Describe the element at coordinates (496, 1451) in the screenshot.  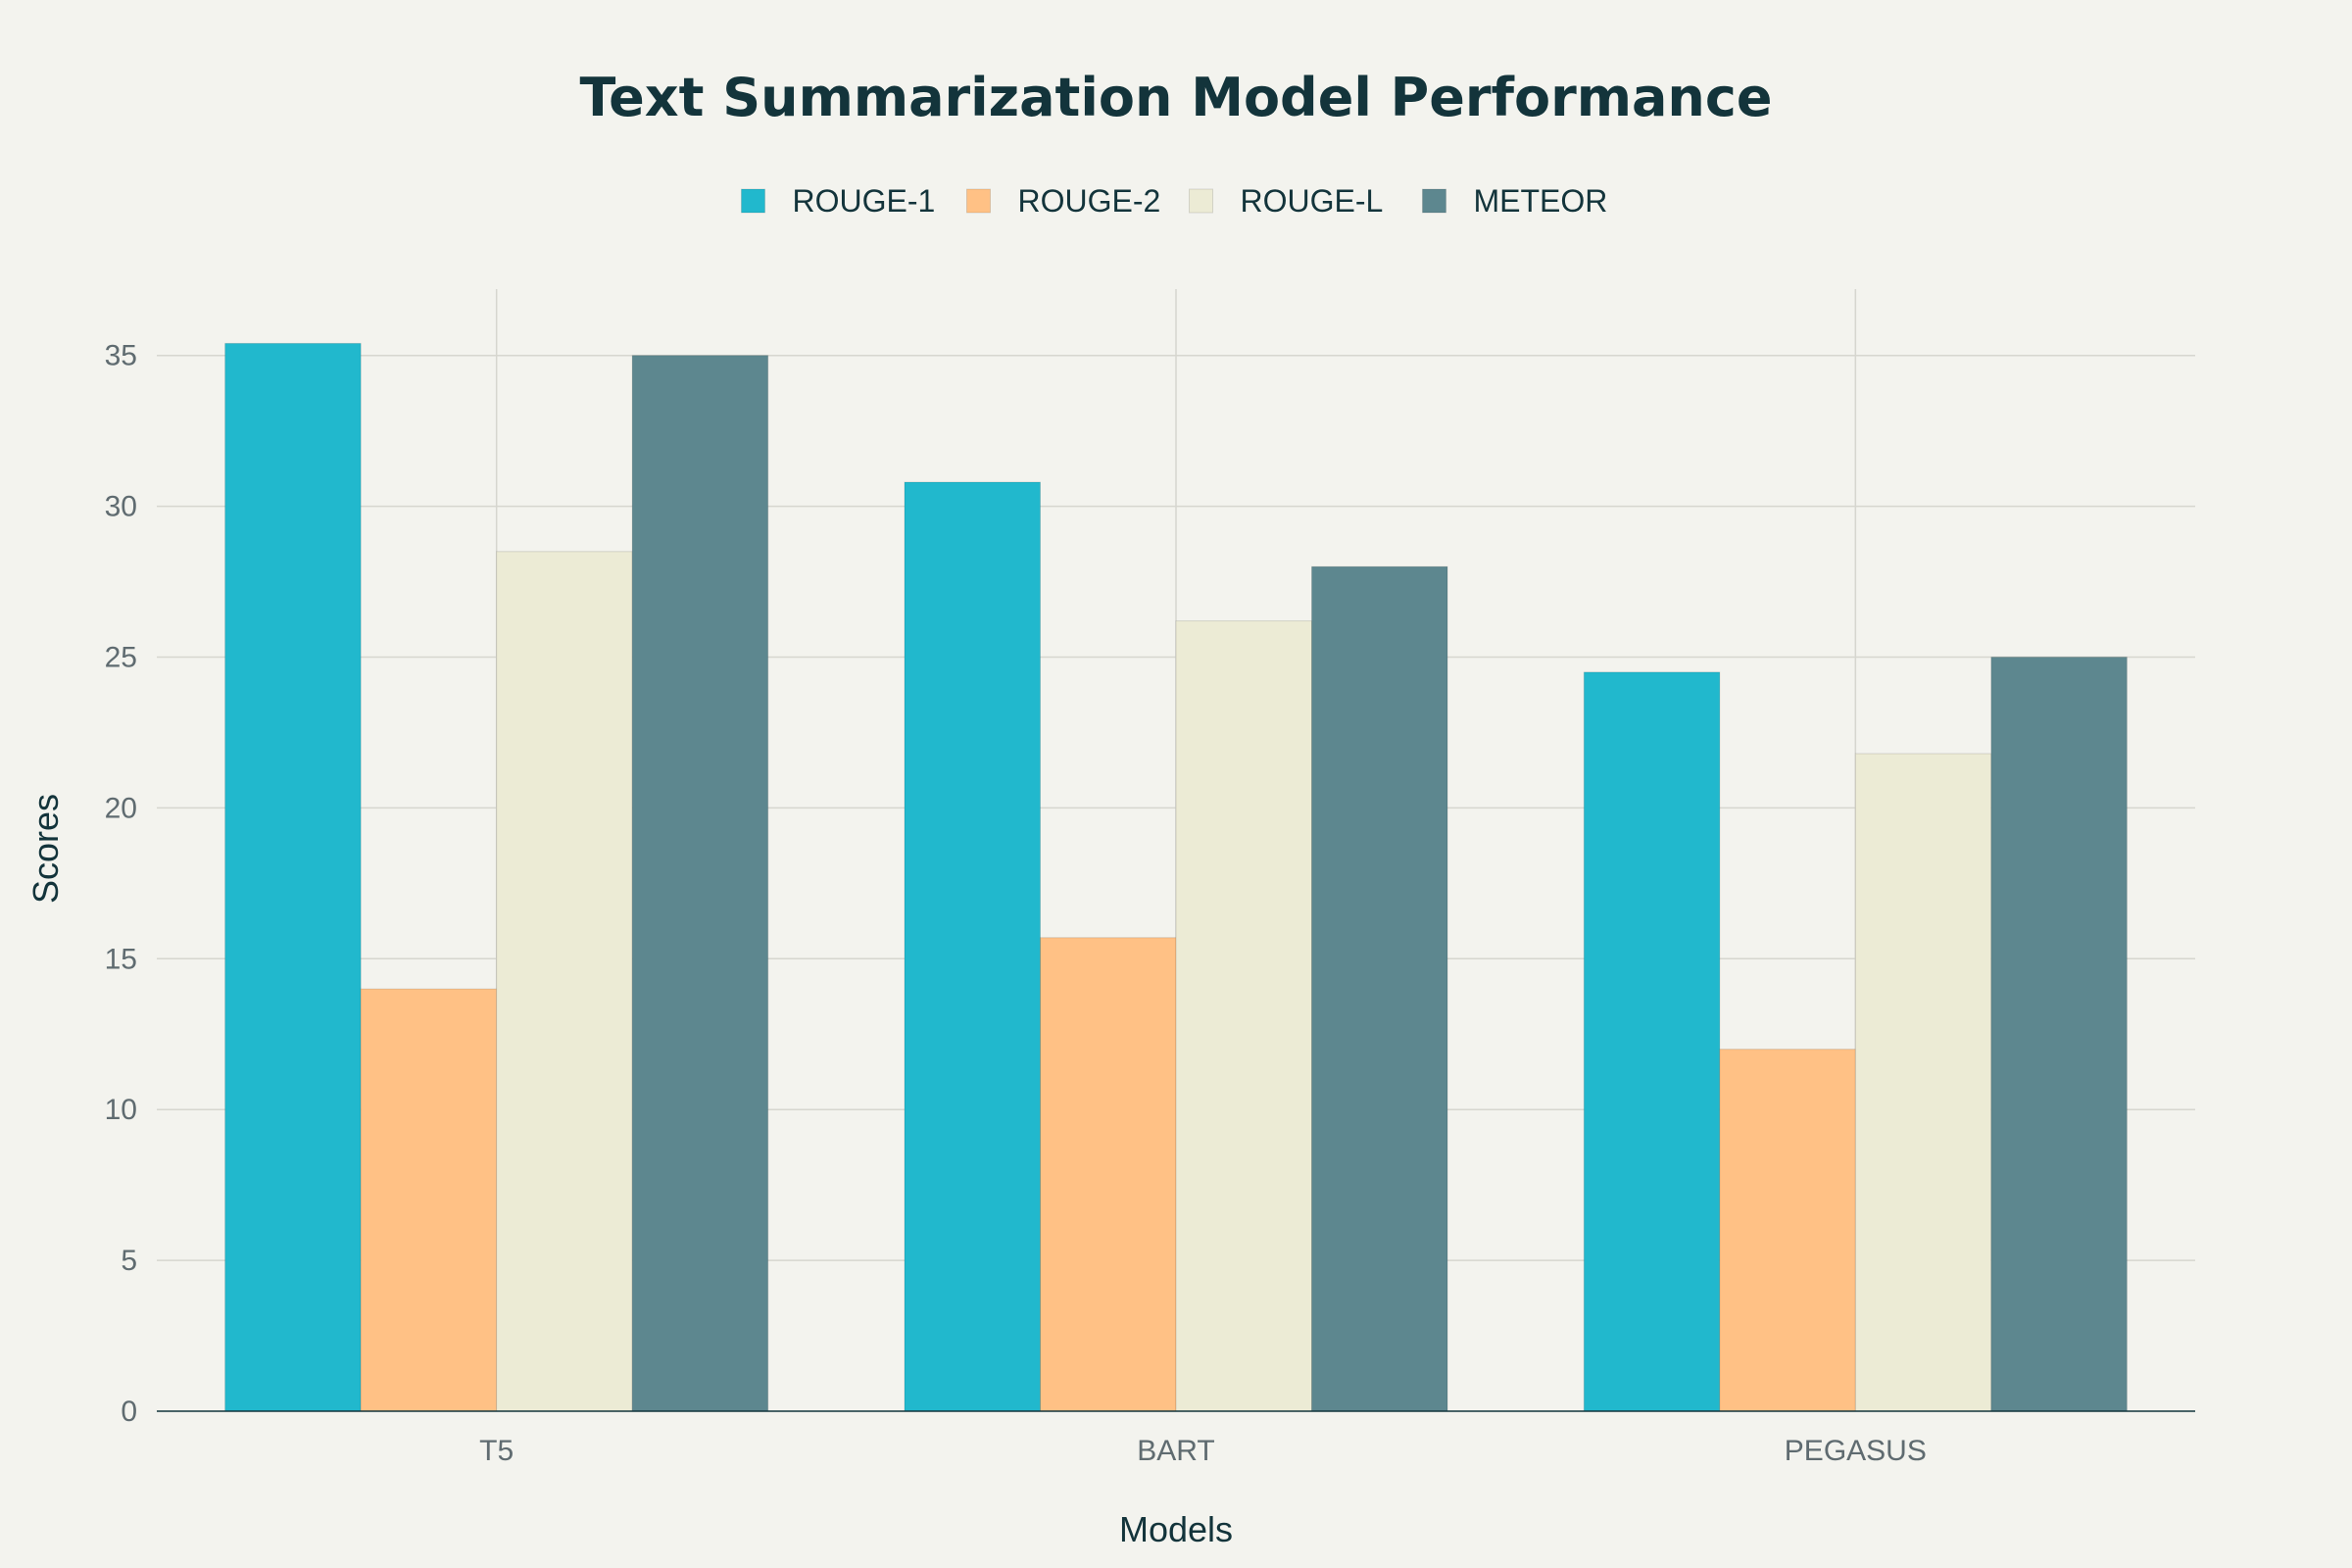
I see `x-tick-label: T5` at that location.